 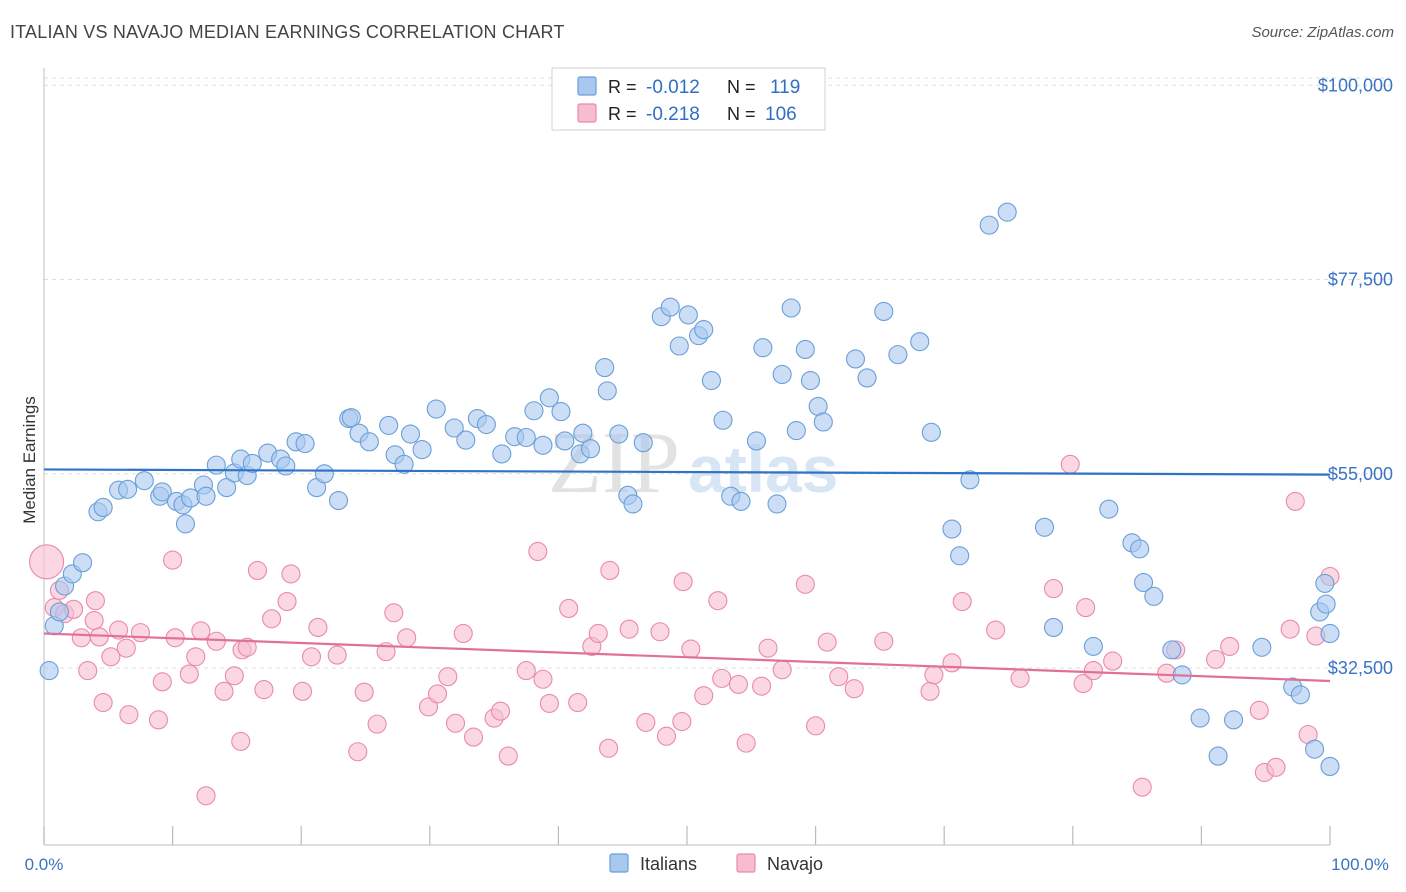 What do you see at coordinates (1355, 85) in the screenshot?
I see `y-tick-label-3: $100,000` at bounding box center [1355, 85].